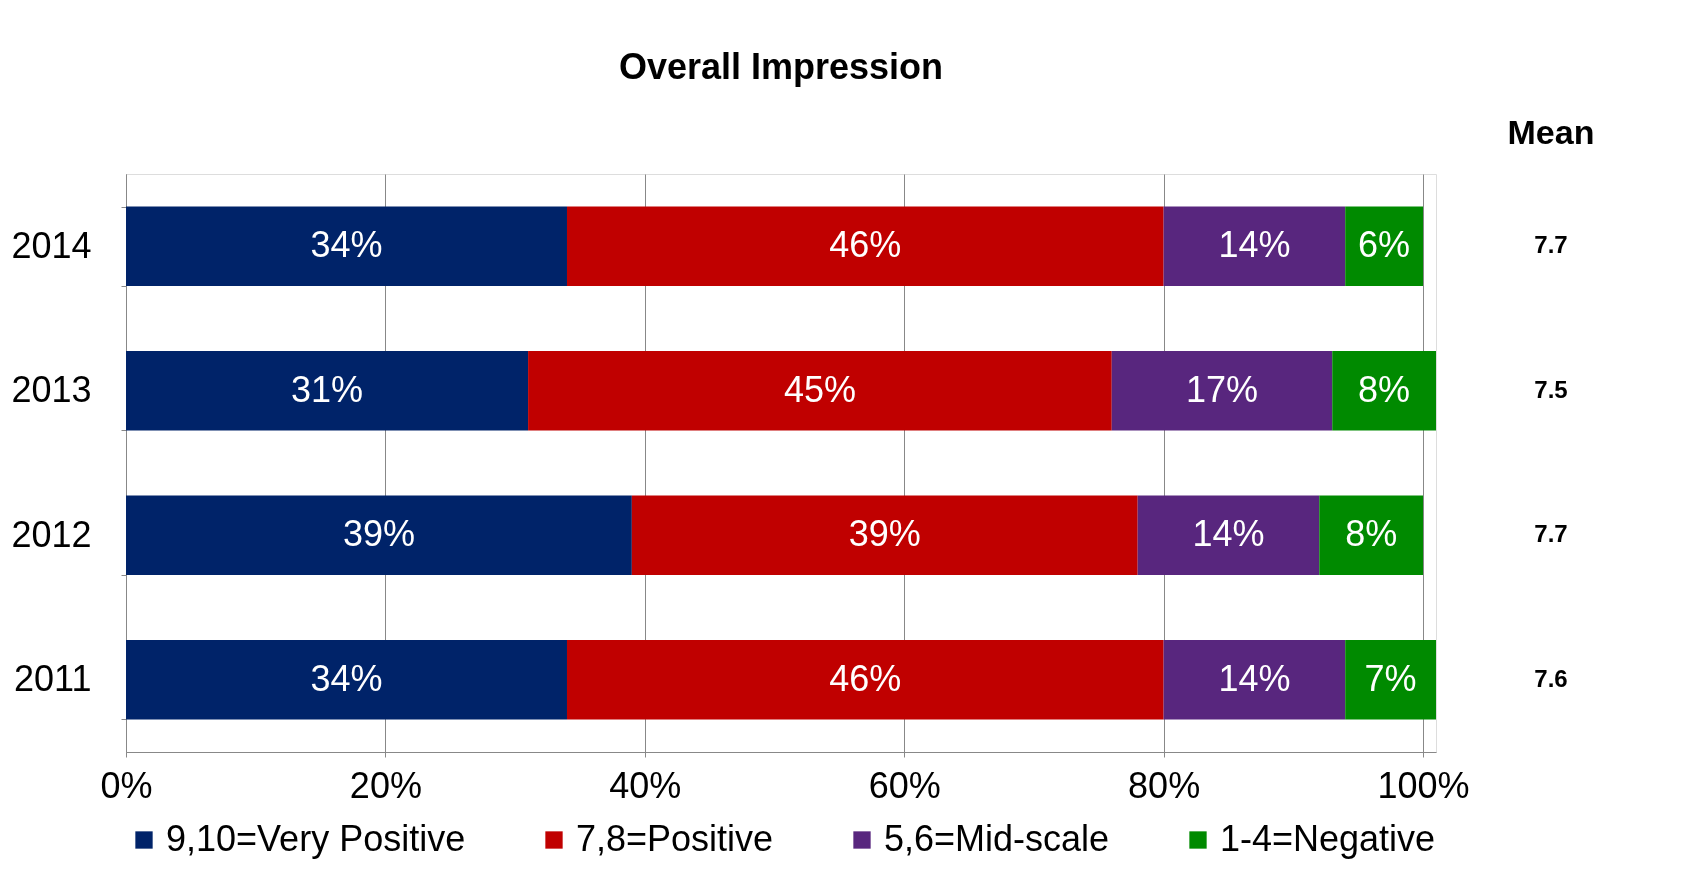 This screenshot has width=1704, height=896. What do you see at coordinates (126, 785) in the screenshot?
I see `x-tick-label: 0%` at bounding box center [126, 785].